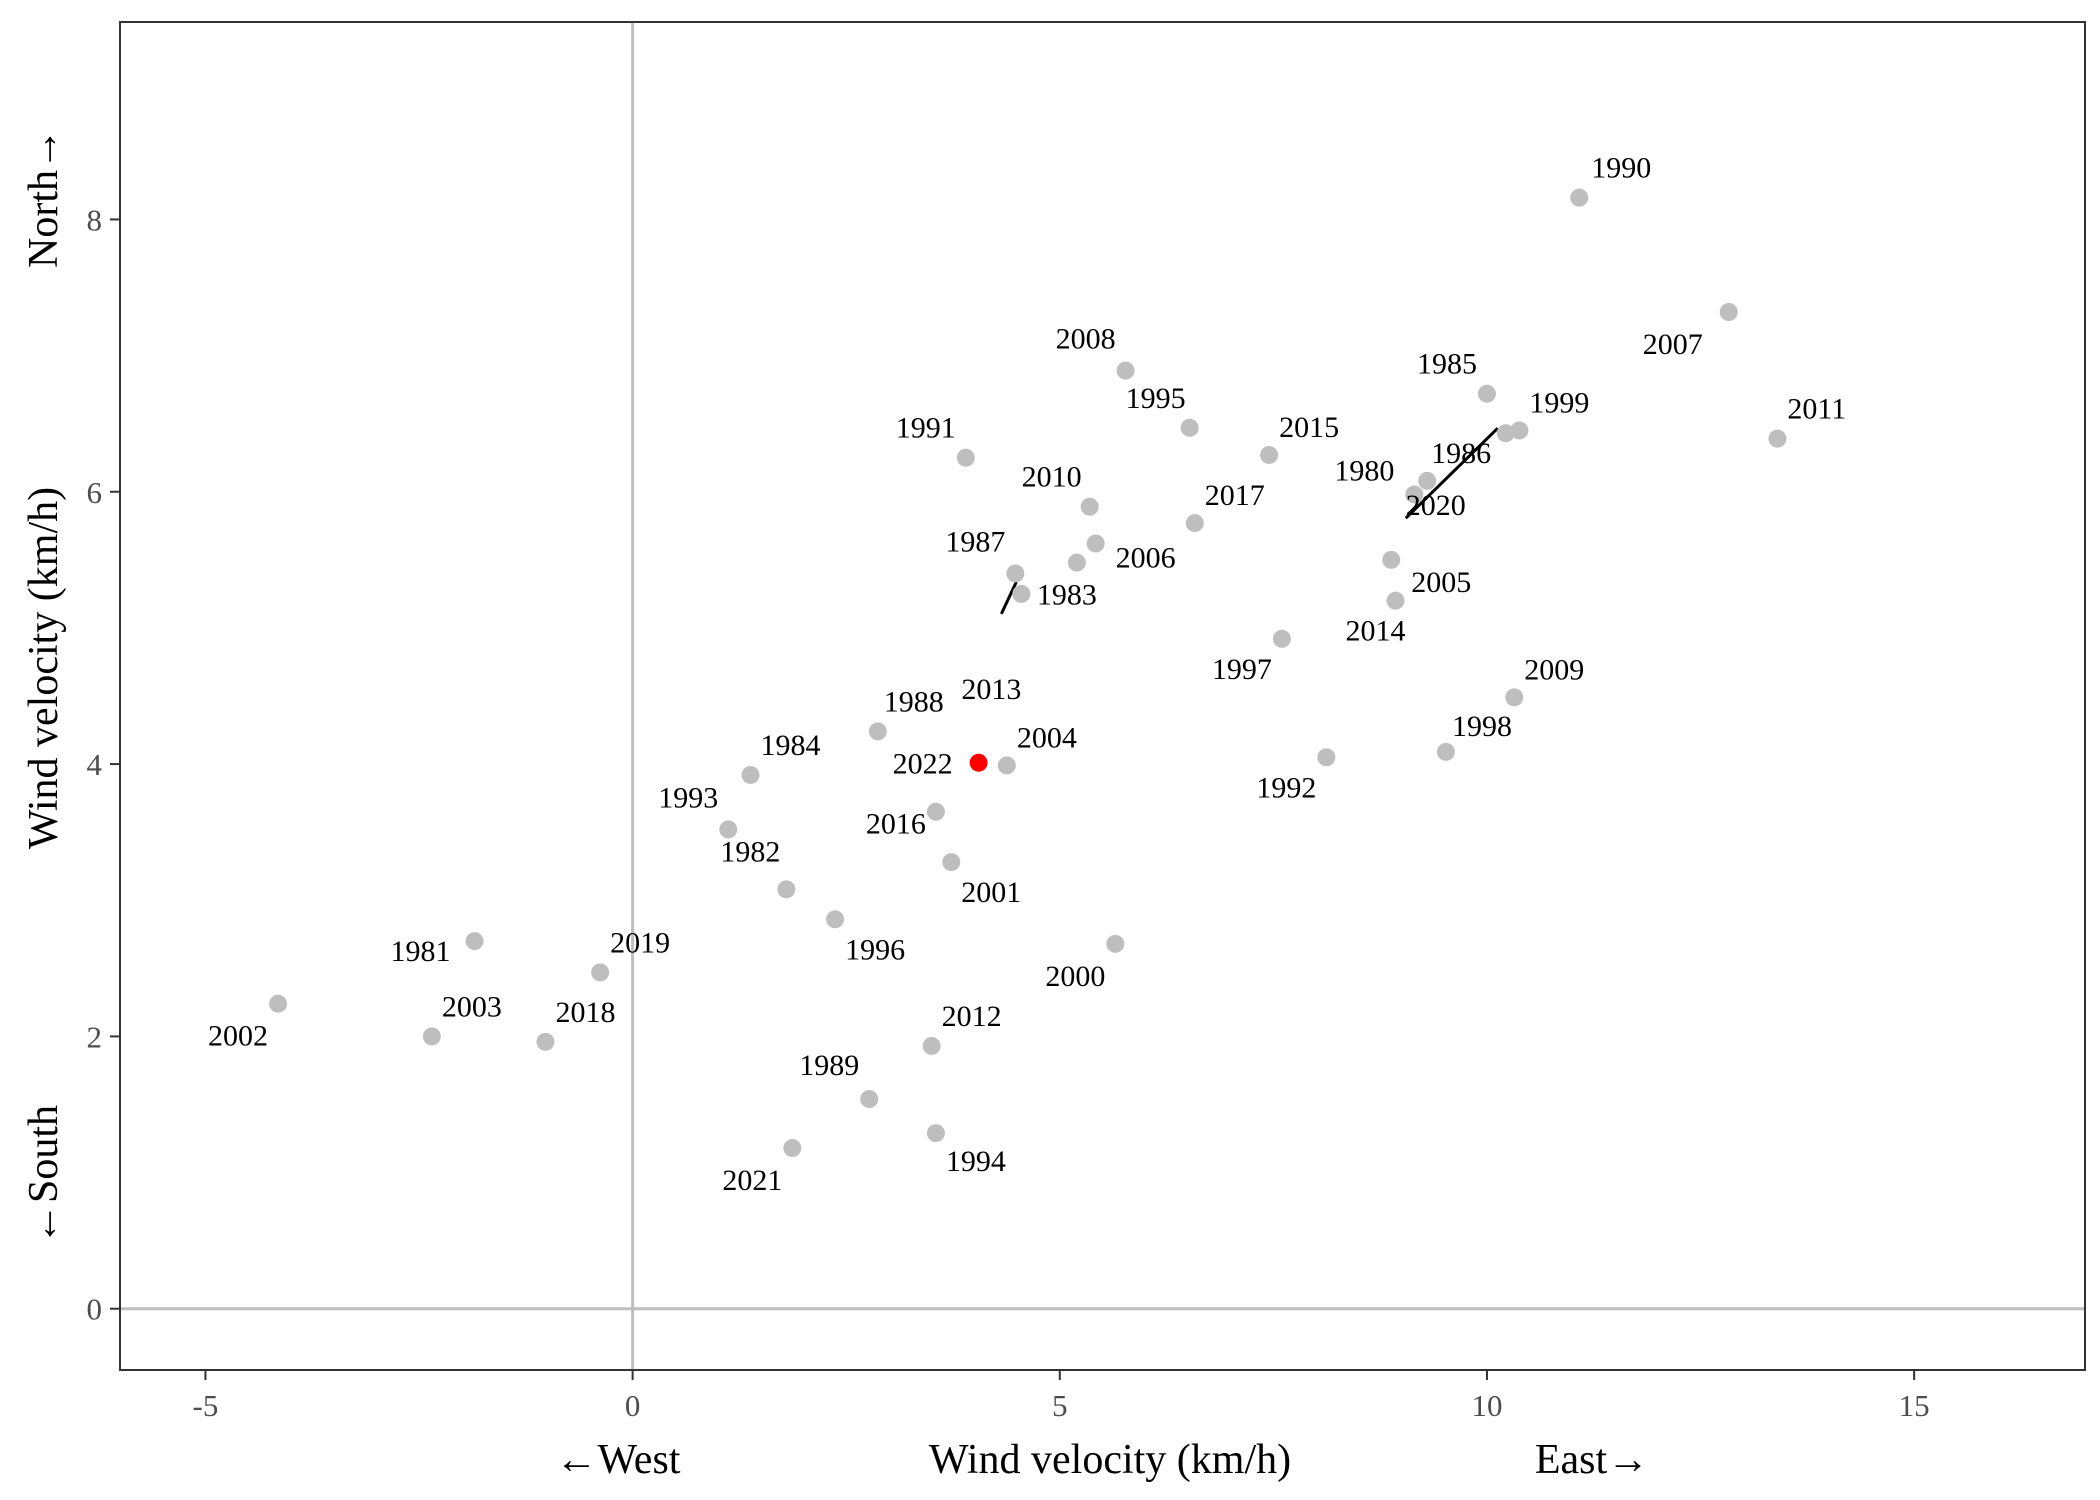  What do you see at coordinates (1110, 1460) in the screenshot?
I see `x-axis-title: Wind velocity (km/h)` at bounding box center [1110, 1460].